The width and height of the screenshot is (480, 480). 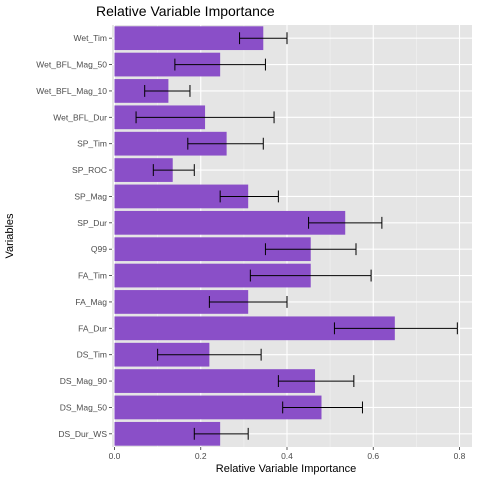 I want to click on x-axis-title: Relative Variable Importance, so click(x=286, y=469).